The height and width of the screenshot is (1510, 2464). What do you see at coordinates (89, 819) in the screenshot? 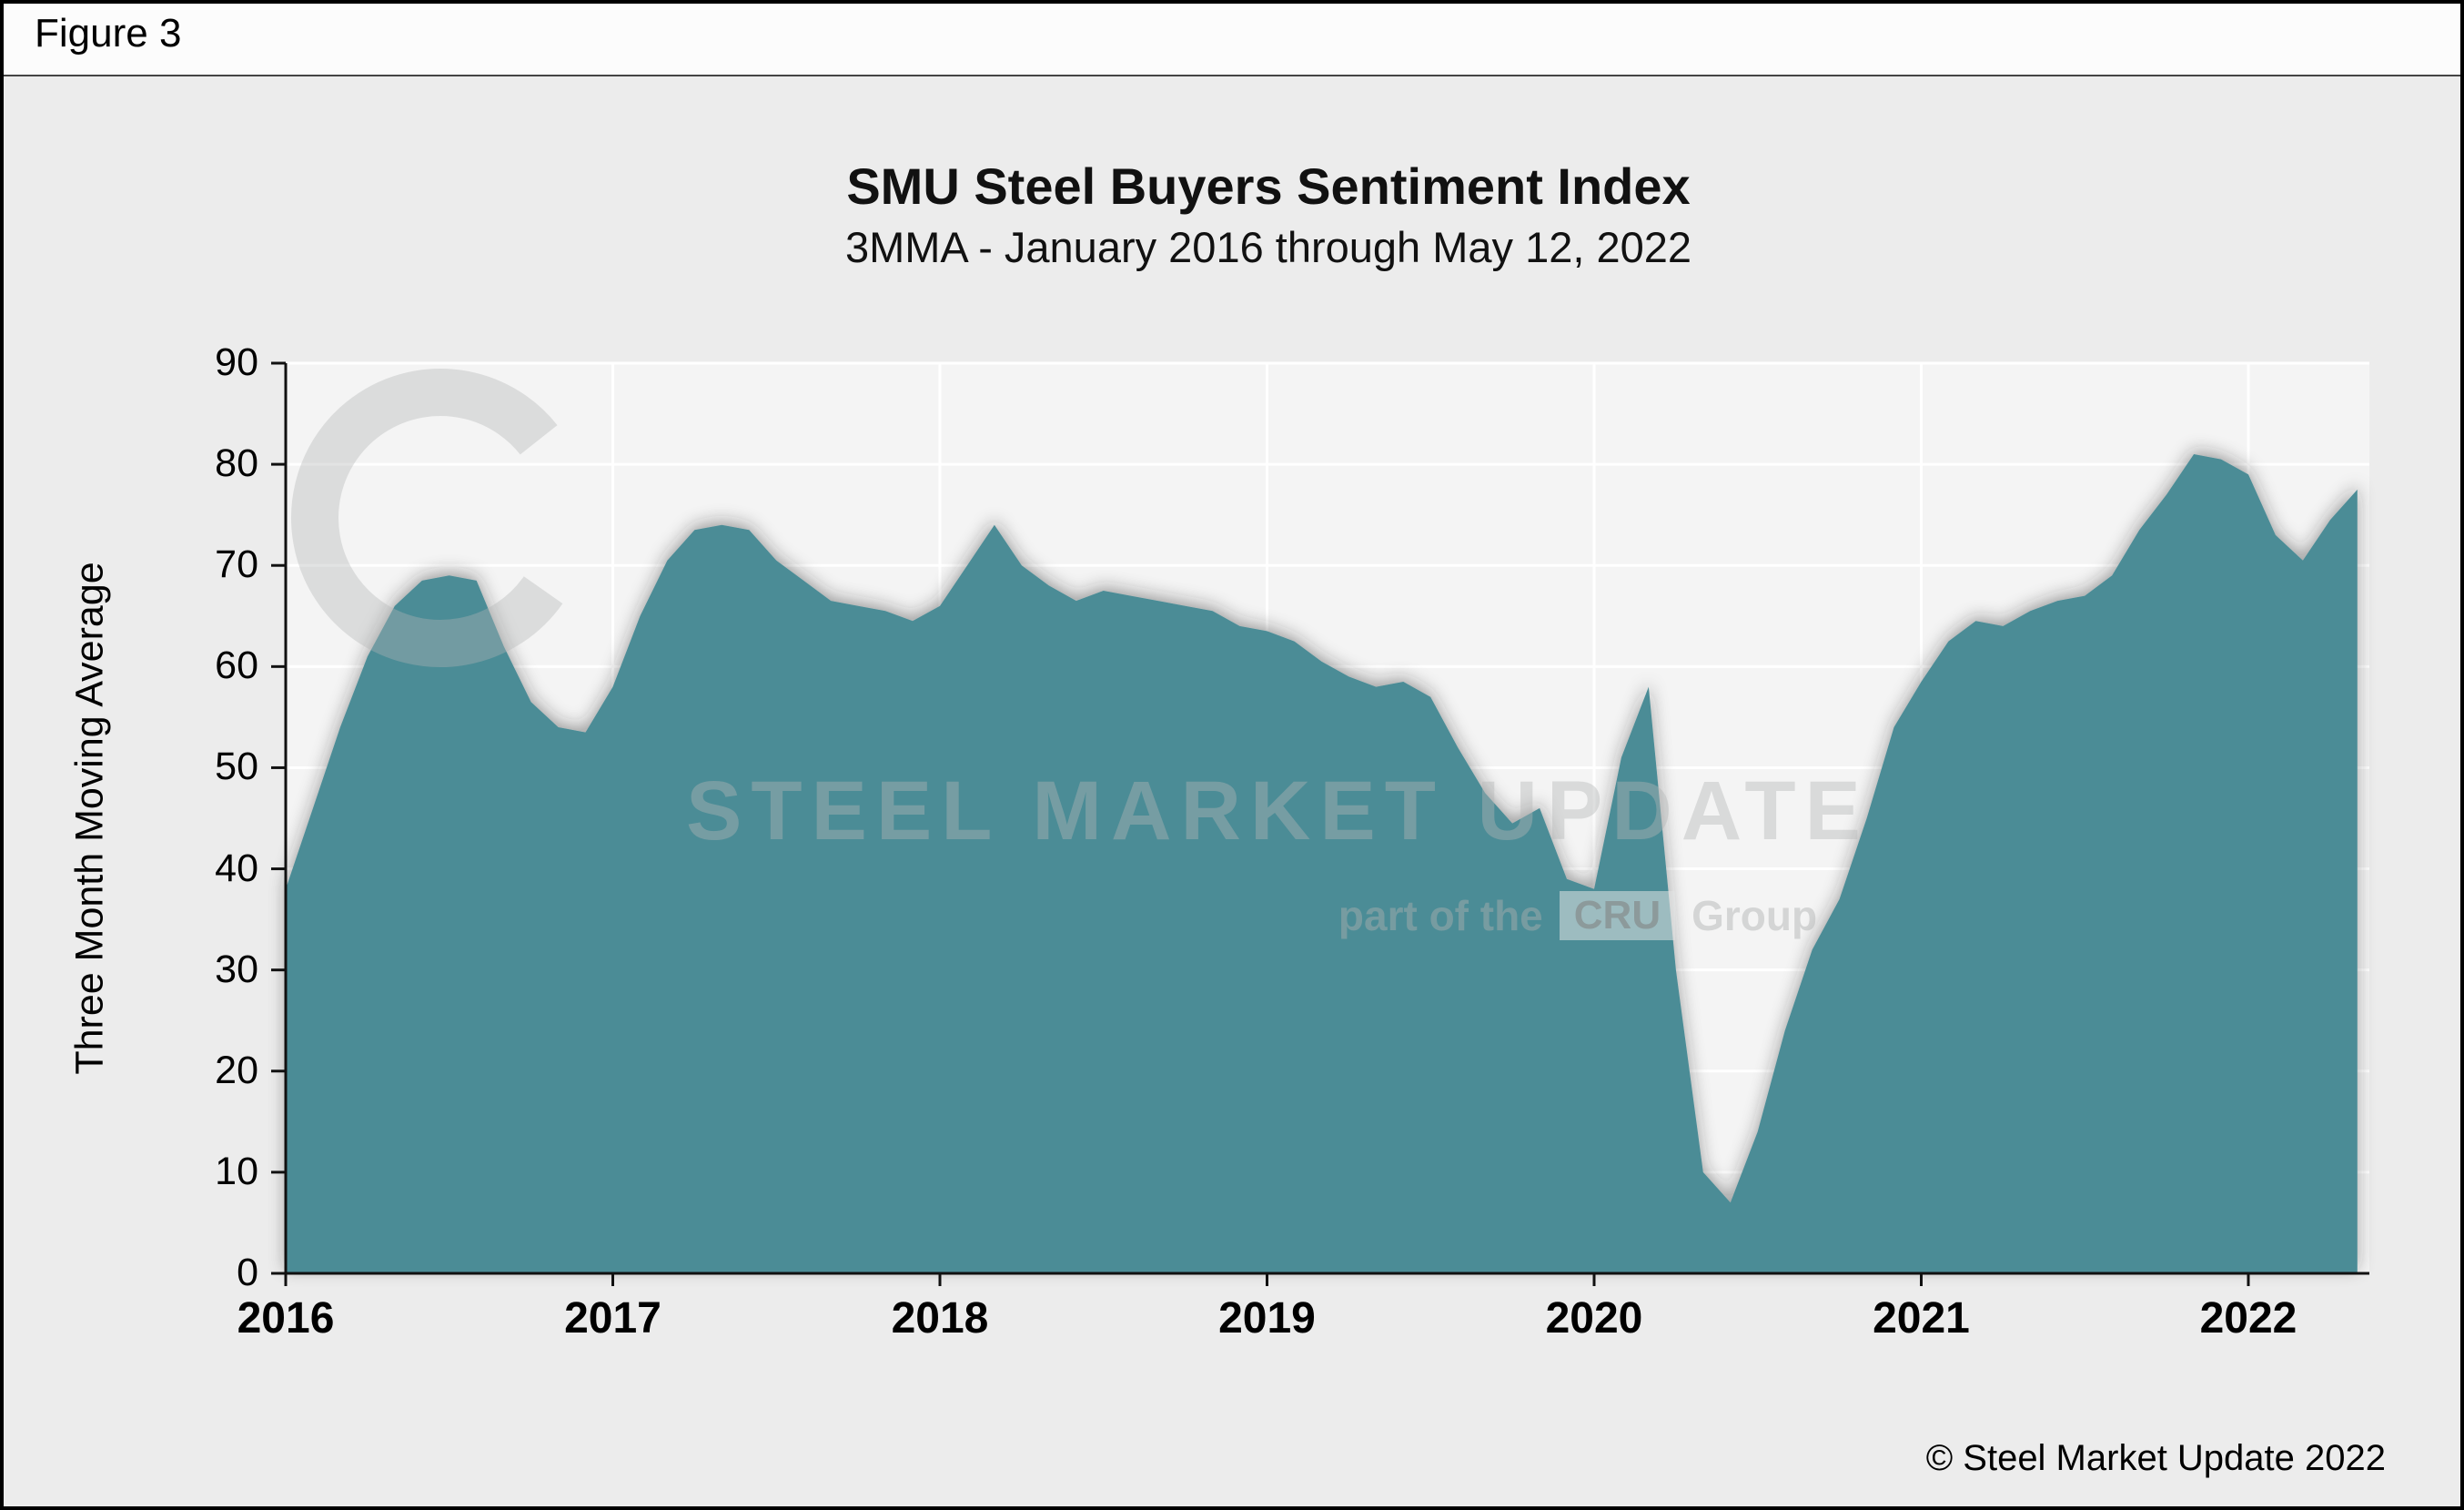
I see `y-axis-title: Three Month Moving Average` at bounding box center [89, 819].